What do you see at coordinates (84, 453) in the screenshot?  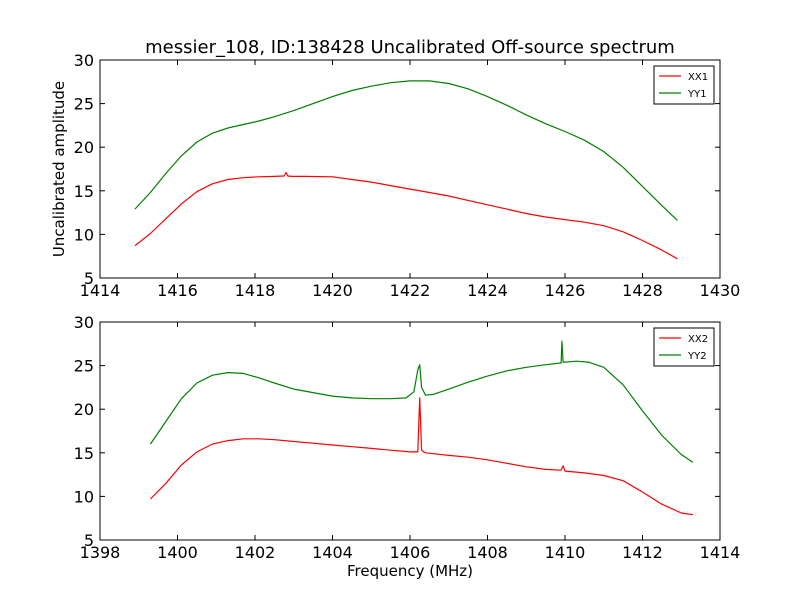 I see `bottom-y-tick-label: 15` at bounding box center [84, 453].